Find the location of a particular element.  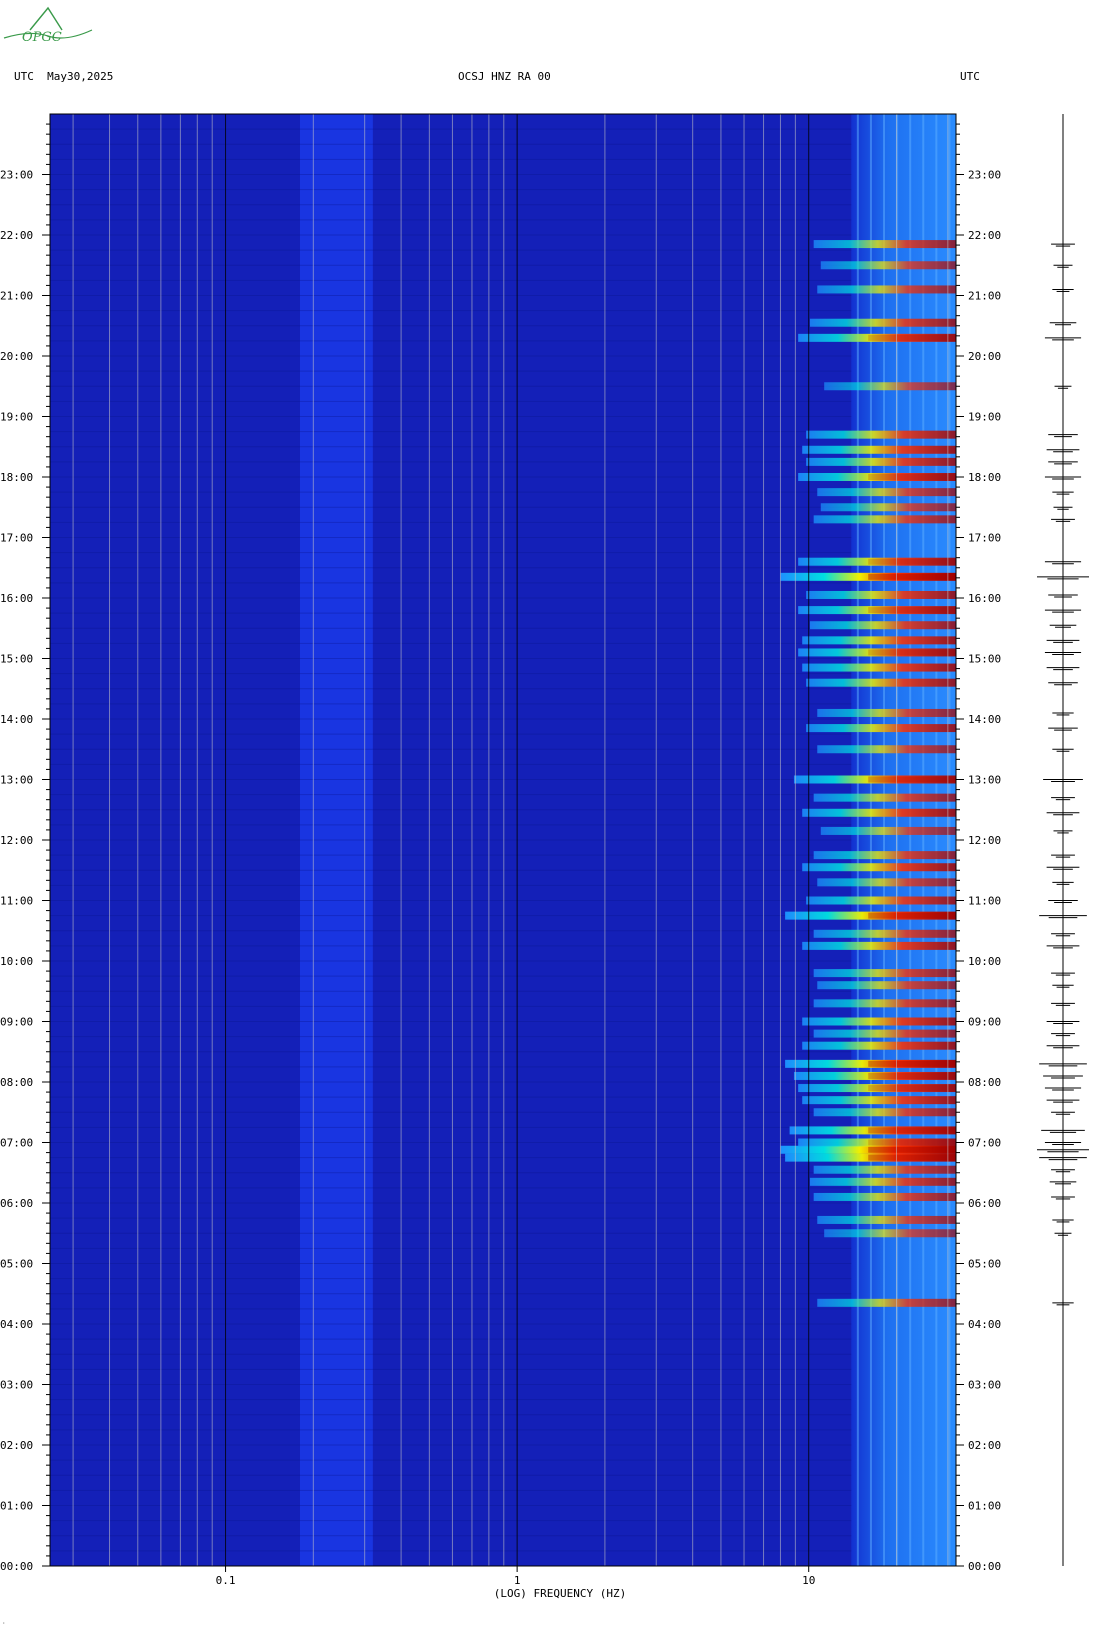

x-tick-label: 0.1 is located at coordinates (226, 1580).